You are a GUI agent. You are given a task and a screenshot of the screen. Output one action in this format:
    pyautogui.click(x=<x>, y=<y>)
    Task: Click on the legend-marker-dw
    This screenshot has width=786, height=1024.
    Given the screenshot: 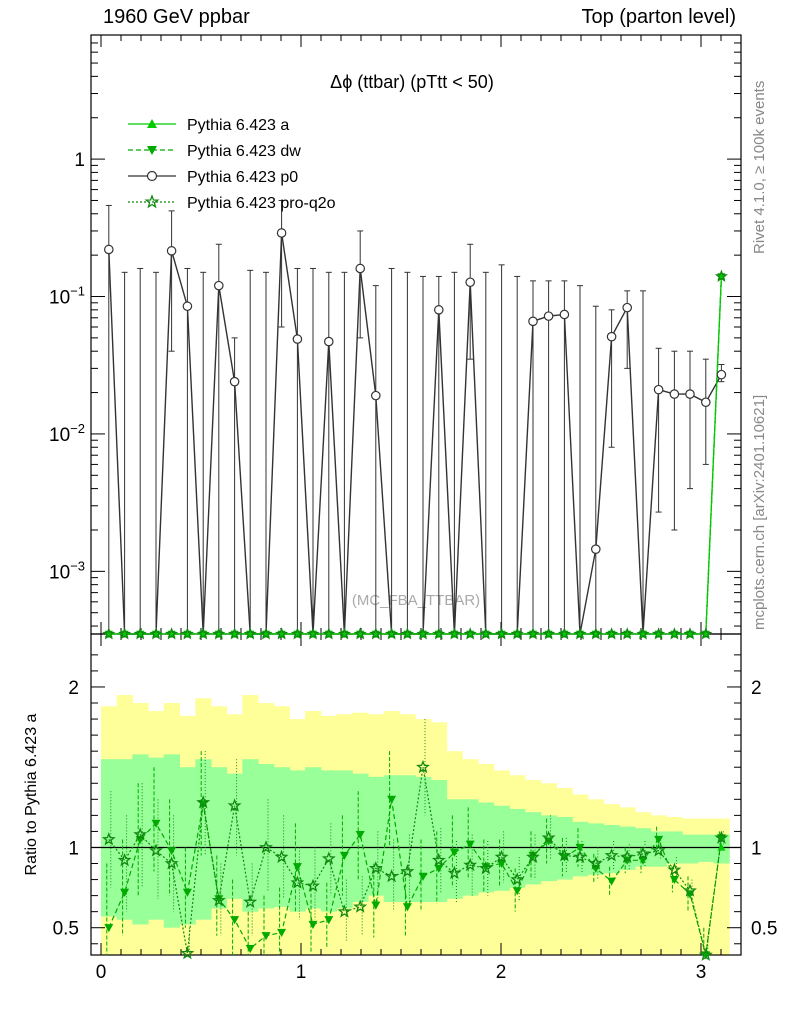 What is the action you would take?
    pyautogui.click(x=152, y=150)
    